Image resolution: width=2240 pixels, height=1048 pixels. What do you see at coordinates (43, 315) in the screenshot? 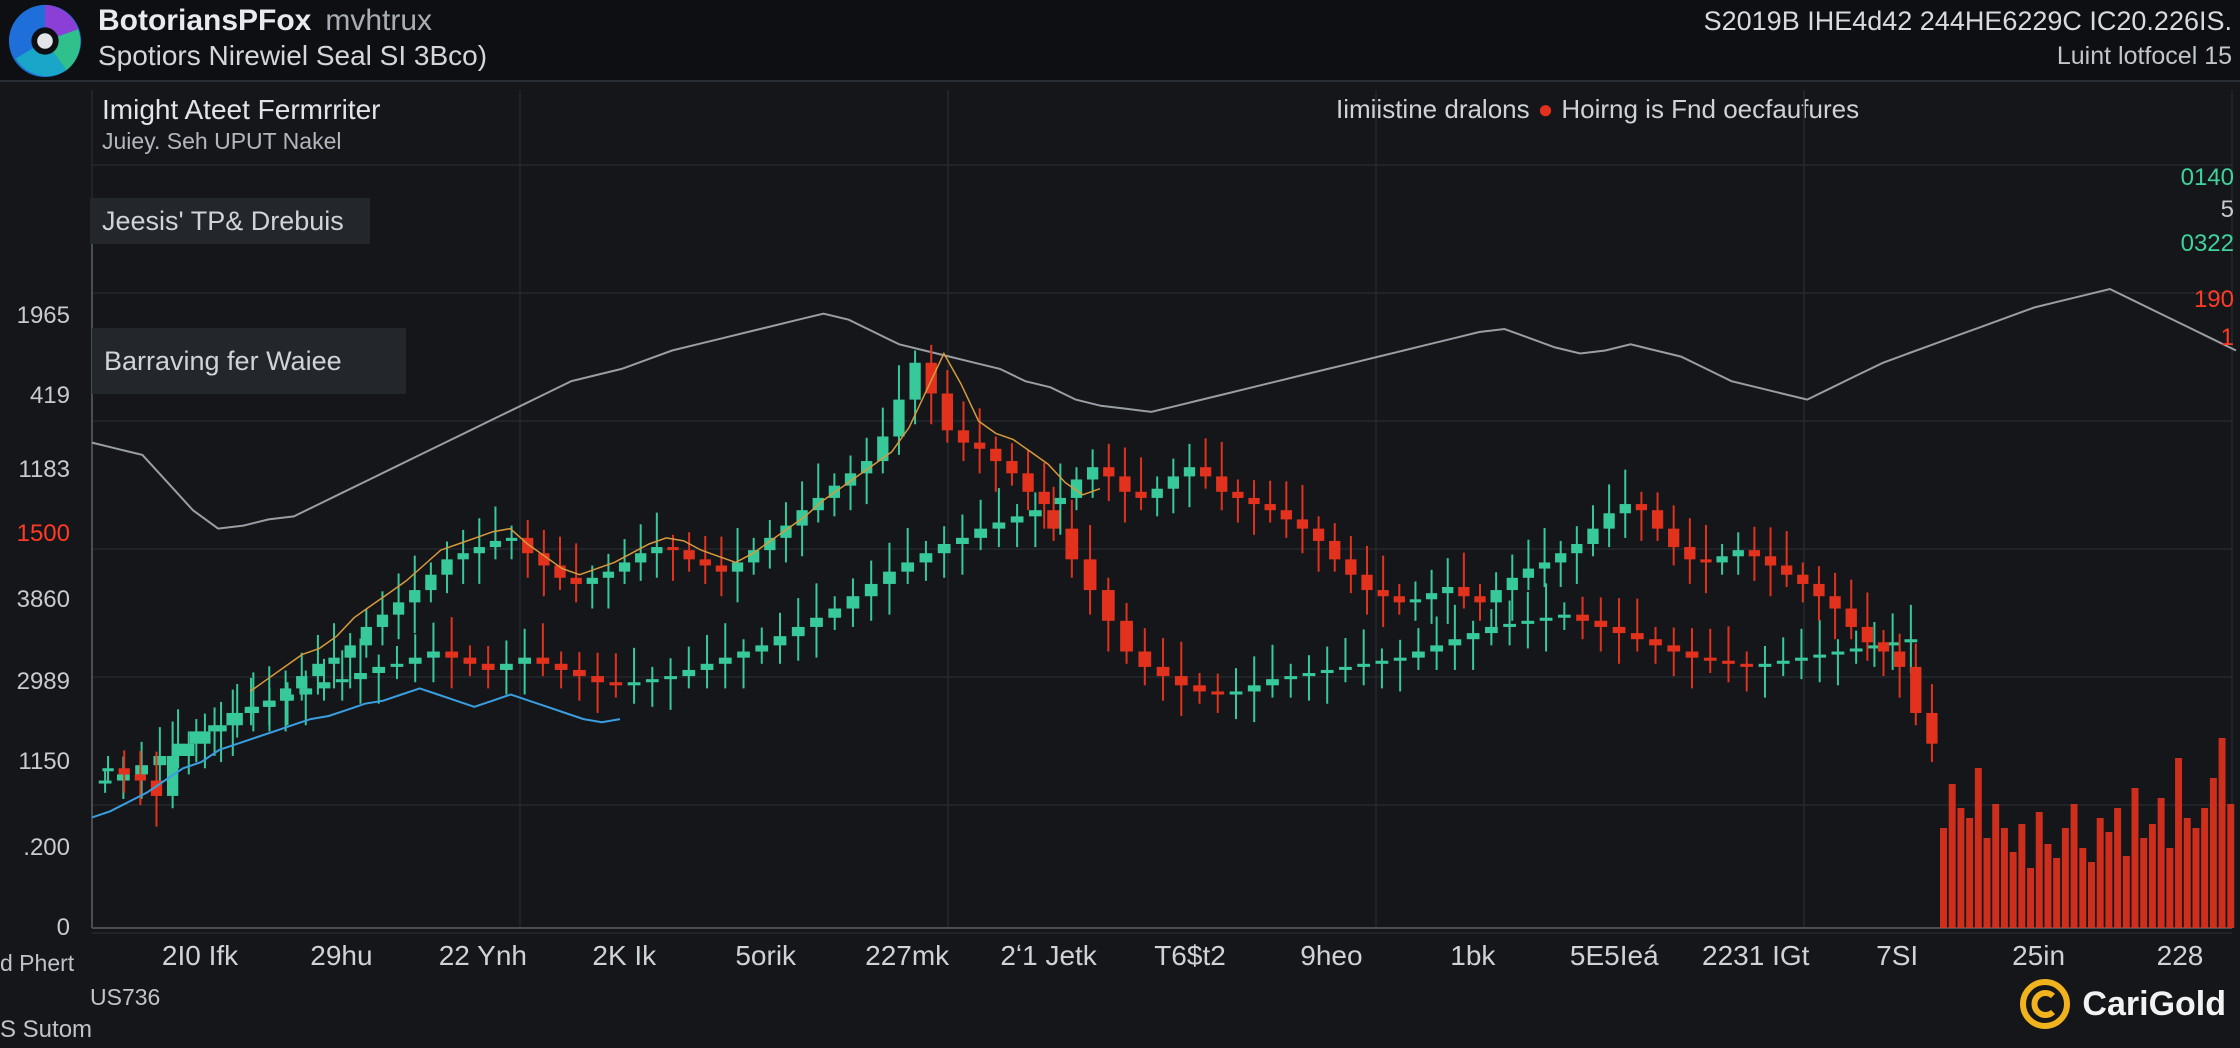
I see `y-tick-label: 1965` at bounding box center [43, 315].